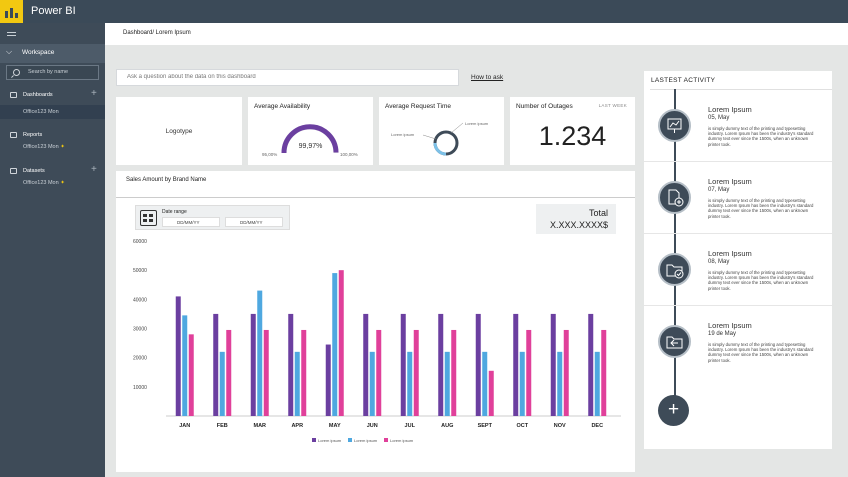  What do you see at coordinates (597, 383) in the screenshot?
I see `bar-dec-s2` at bounding box center [597, 383].